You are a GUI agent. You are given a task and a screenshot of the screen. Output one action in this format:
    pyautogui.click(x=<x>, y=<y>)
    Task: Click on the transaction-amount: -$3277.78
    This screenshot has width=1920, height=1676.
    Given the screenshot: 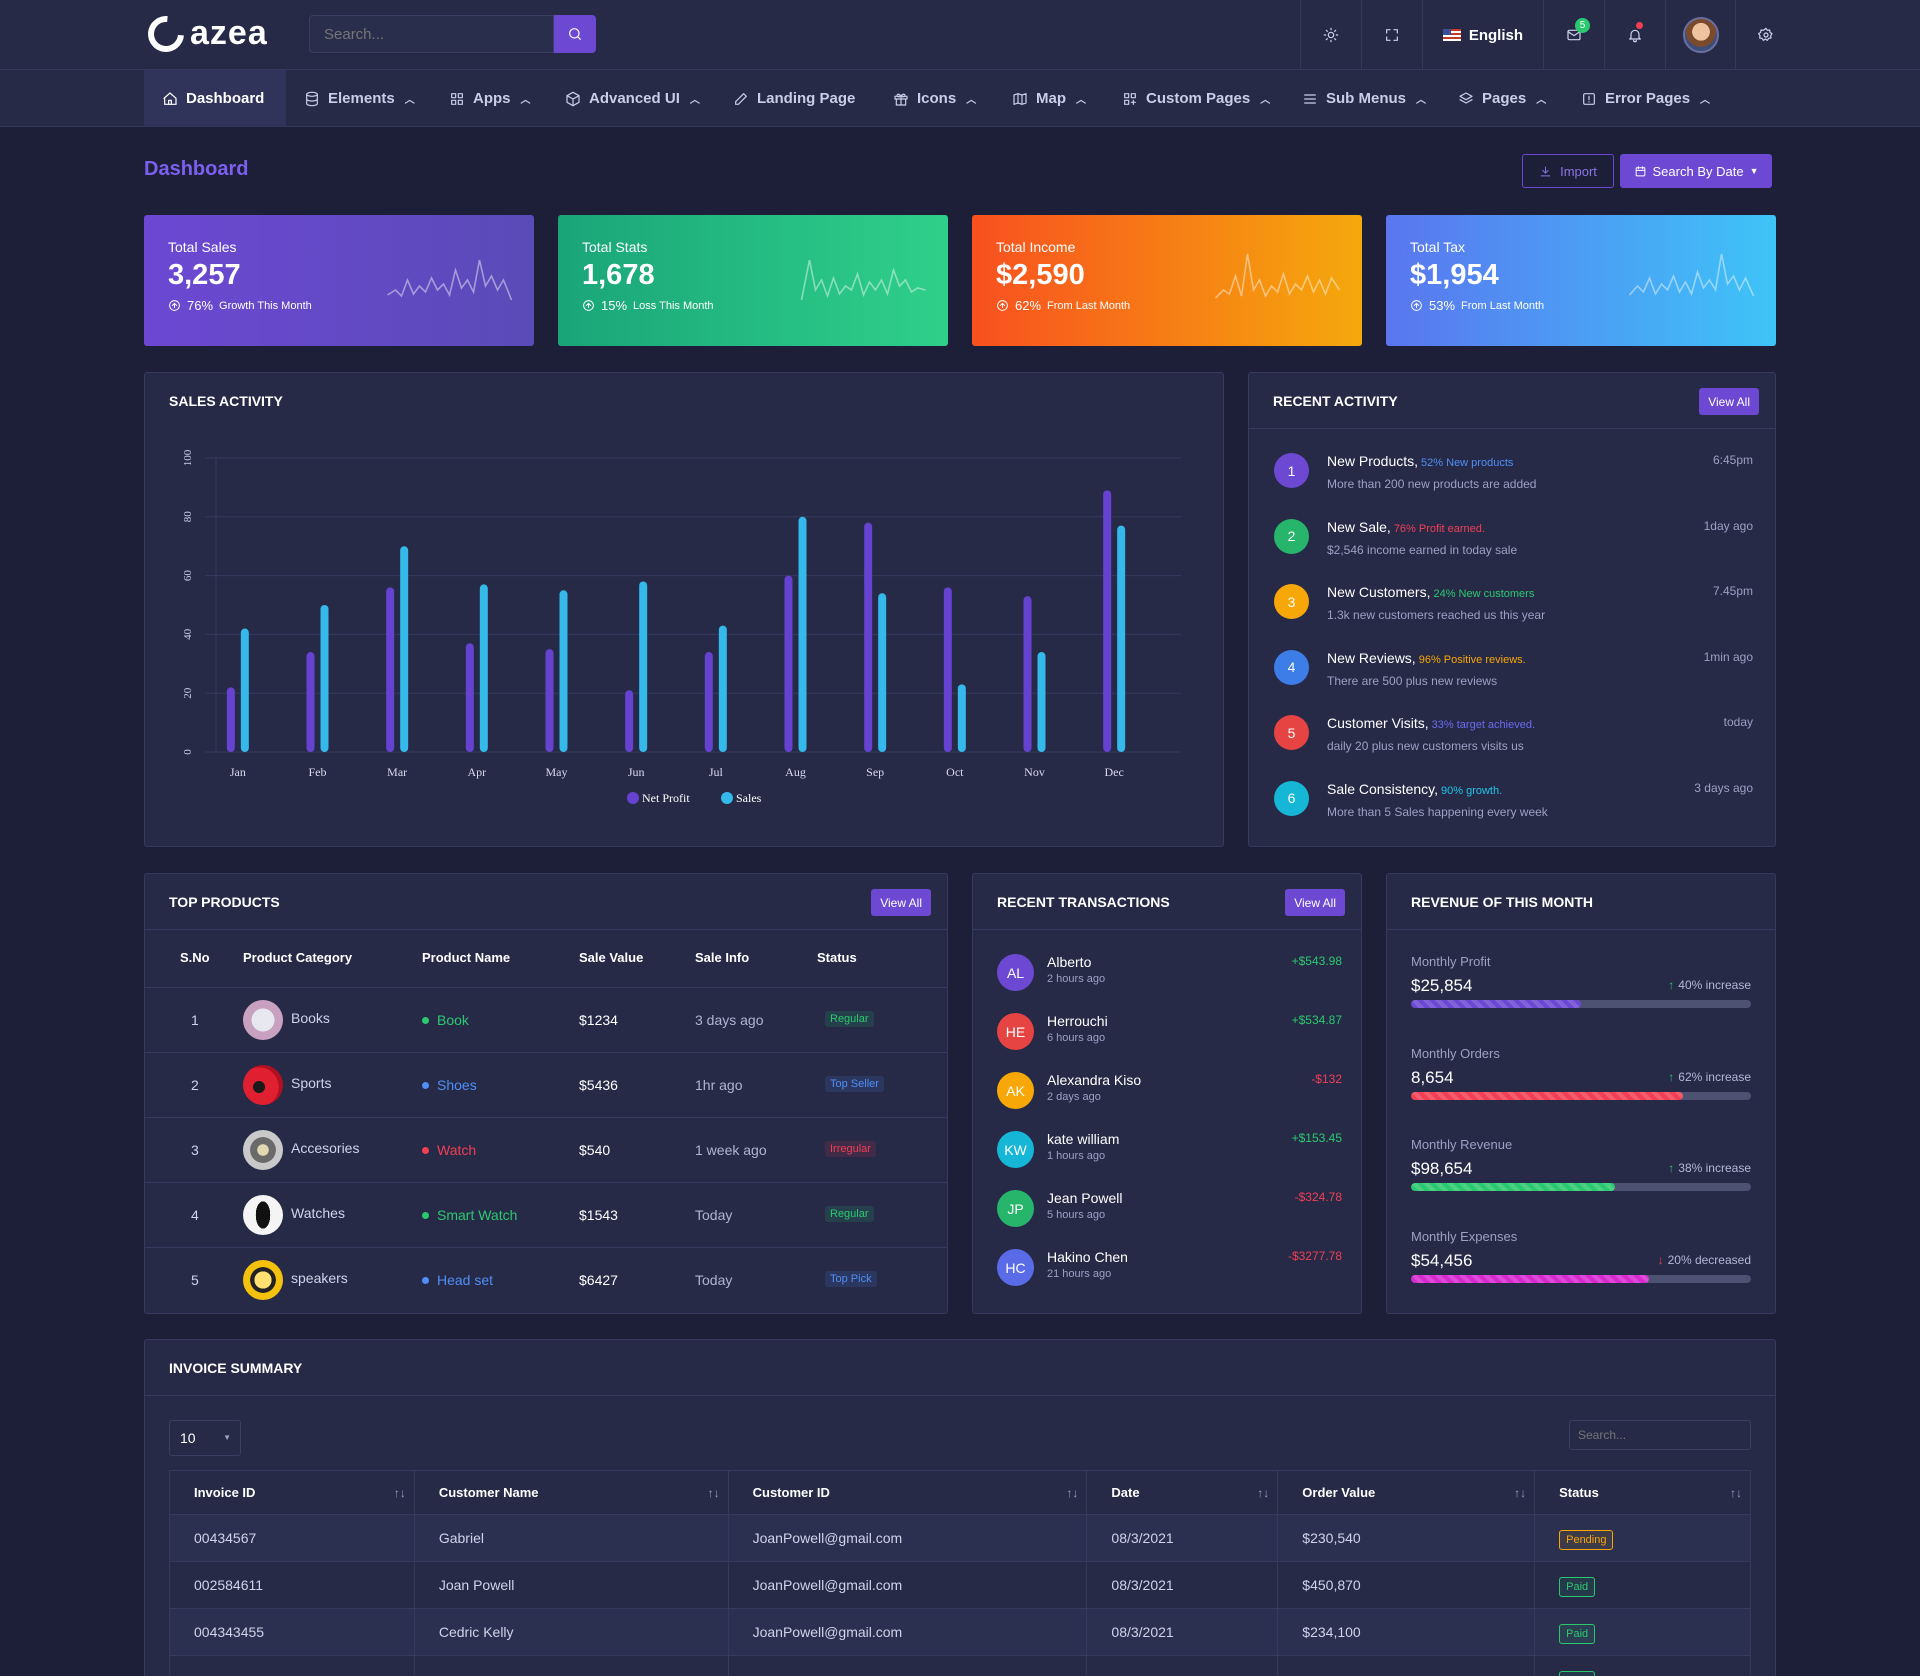 What is the action you would take?
    pyautogui.click(x=1314, y=1256)
    